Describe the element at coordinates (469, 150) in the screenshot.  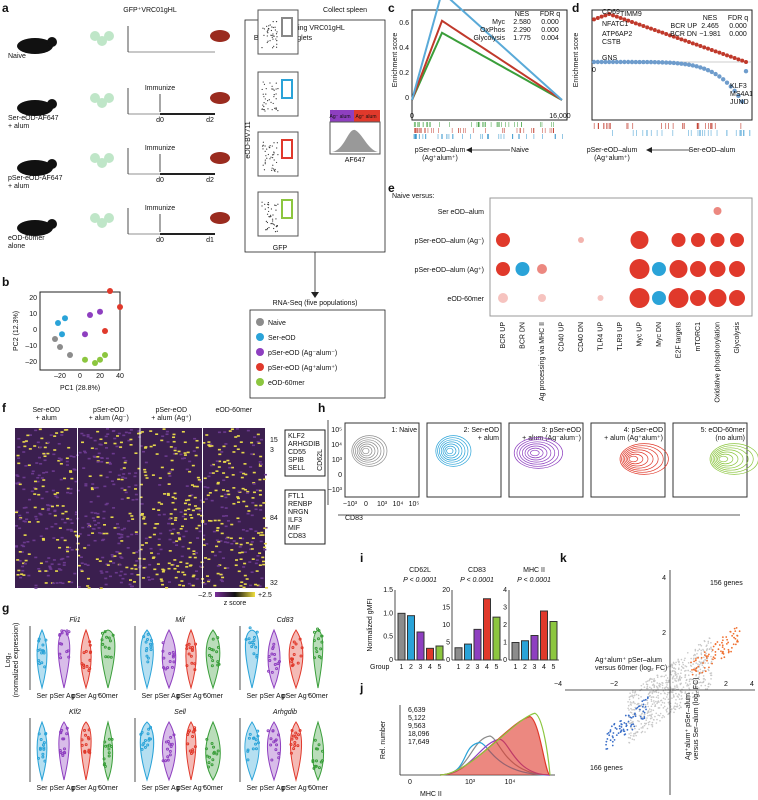
I see `arrow-head` at that location.